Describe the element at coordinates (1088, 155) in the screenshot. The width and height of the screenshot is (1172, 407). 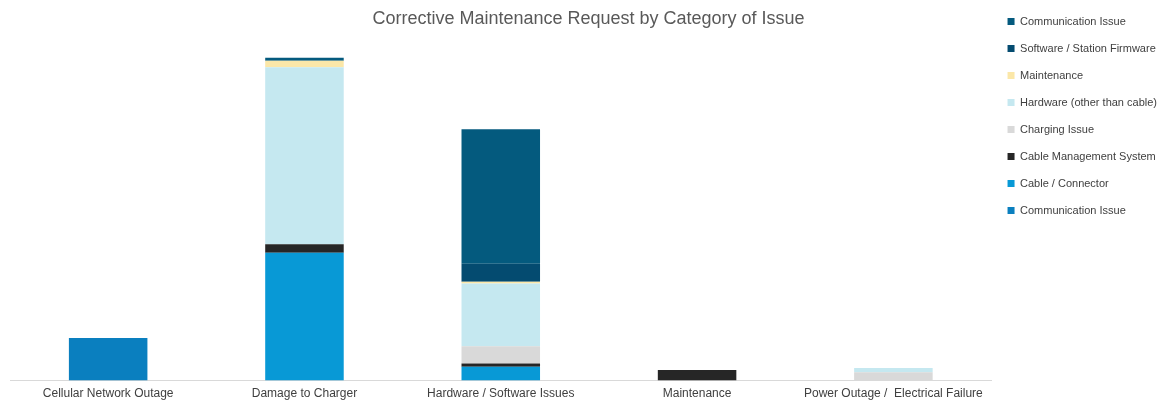
I see `legend-label: Cable Management System` at that location.